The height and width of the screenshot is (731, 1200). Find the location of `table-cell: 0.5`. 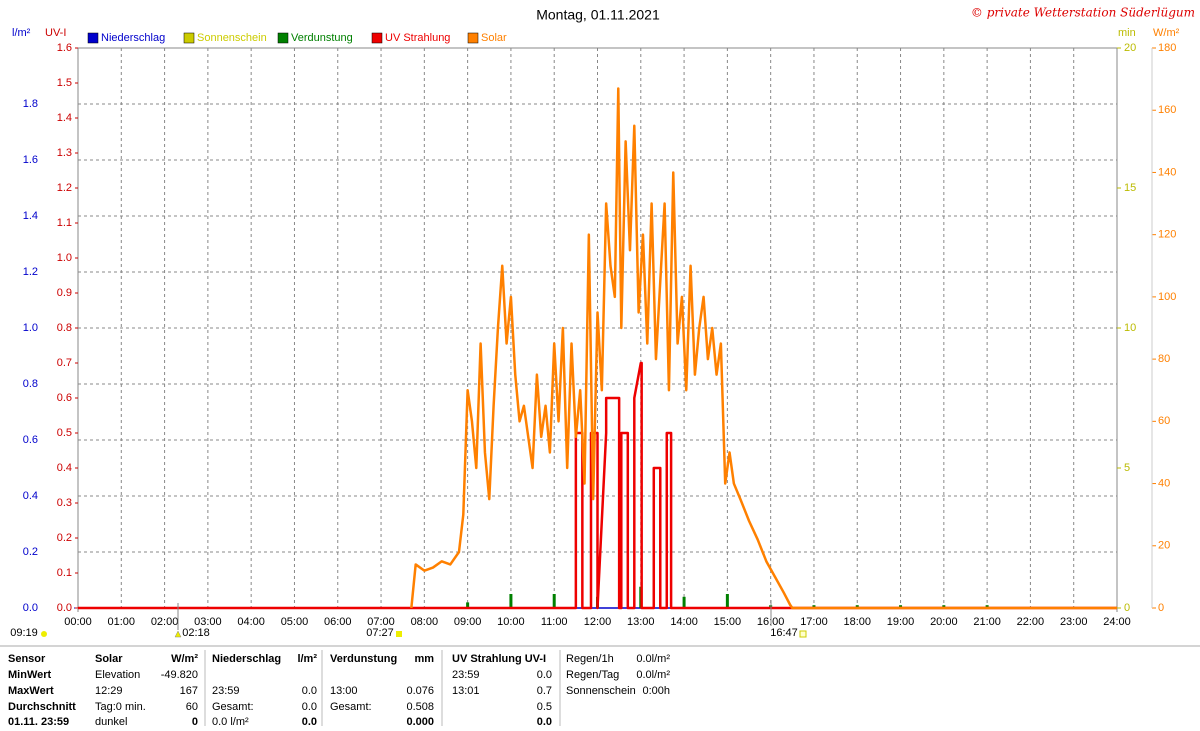

table-cell: 0.5 is located at coordinates (544, 707).